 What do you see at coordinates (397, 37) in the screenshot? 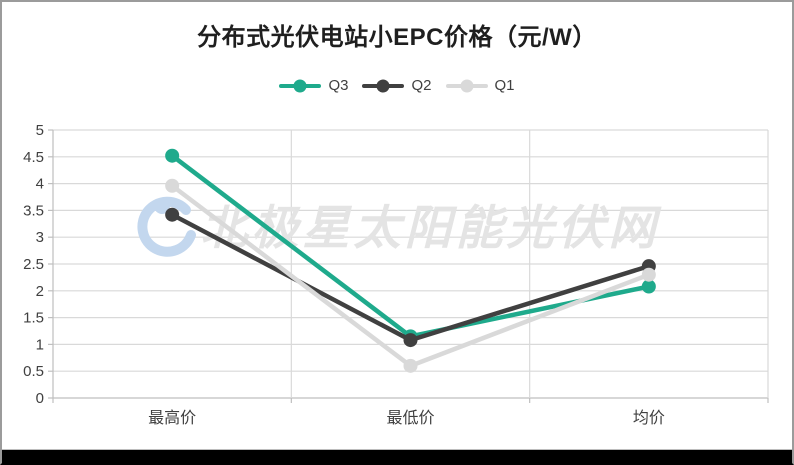
I see `chart-title: 分布式光伏电站小EPC价格（元/W）` at bounding box center [397, 37].